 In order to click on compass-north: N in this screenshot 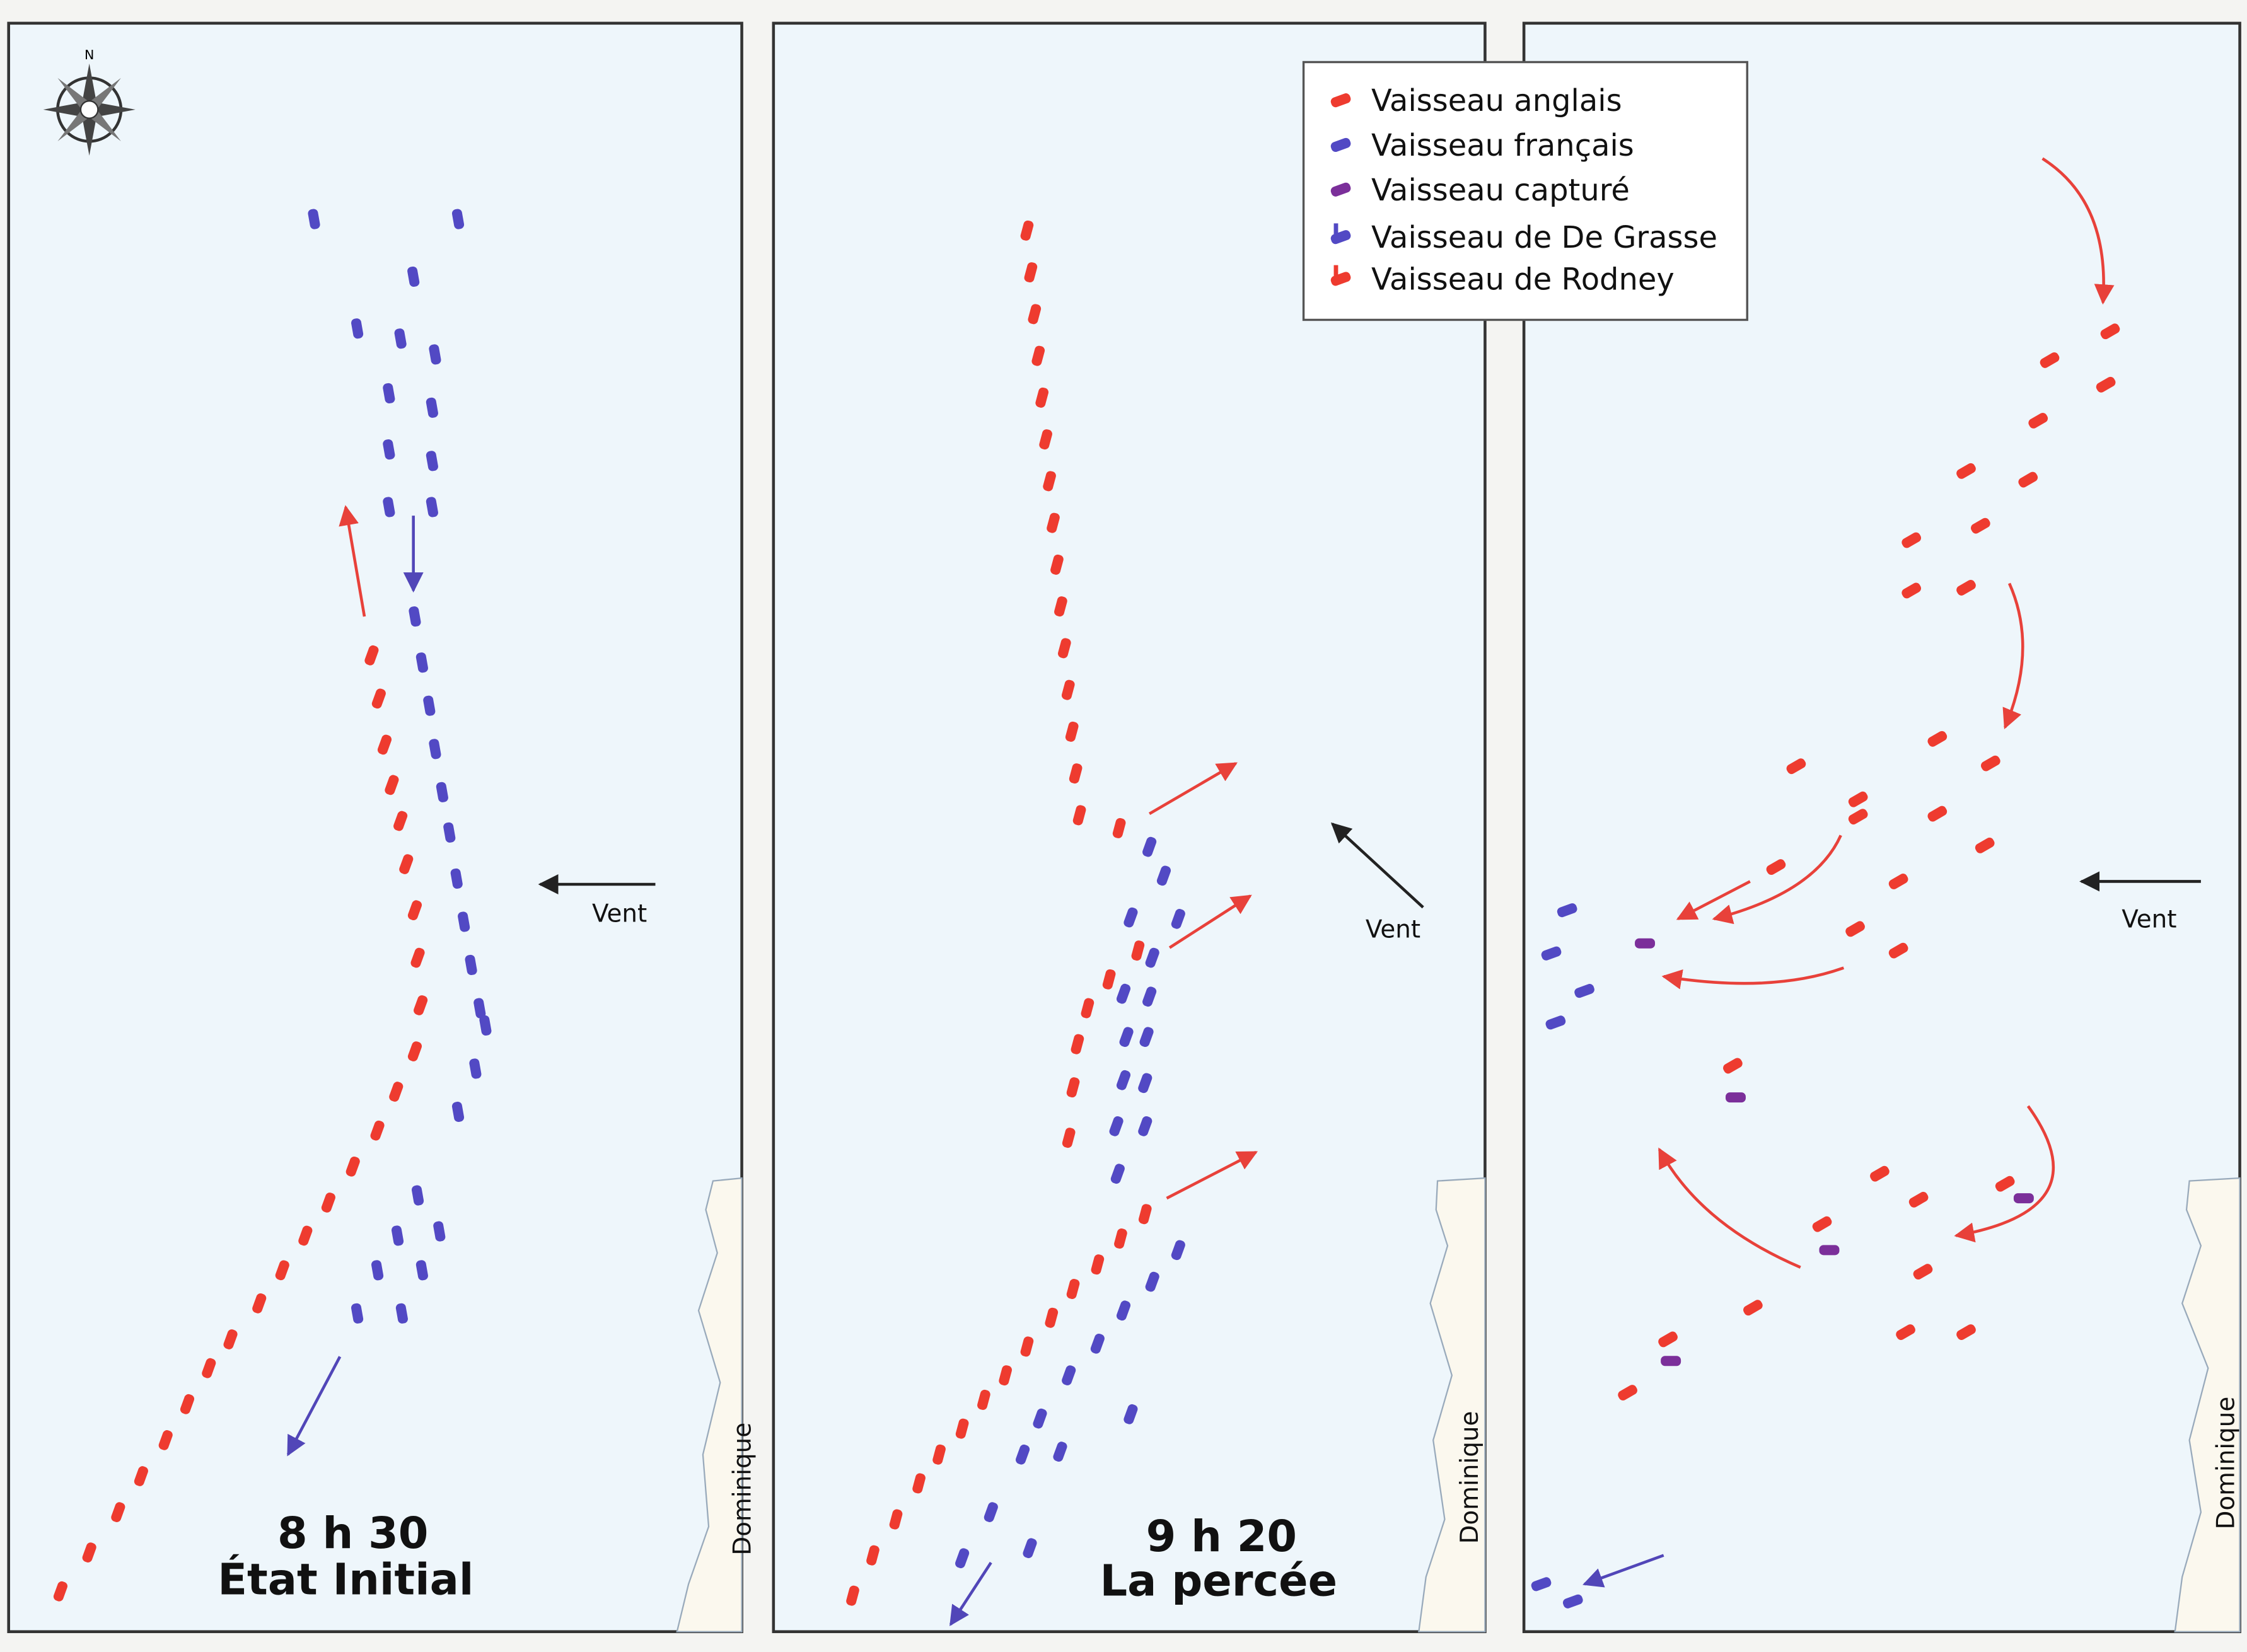, I will do `click(89, 54)`.